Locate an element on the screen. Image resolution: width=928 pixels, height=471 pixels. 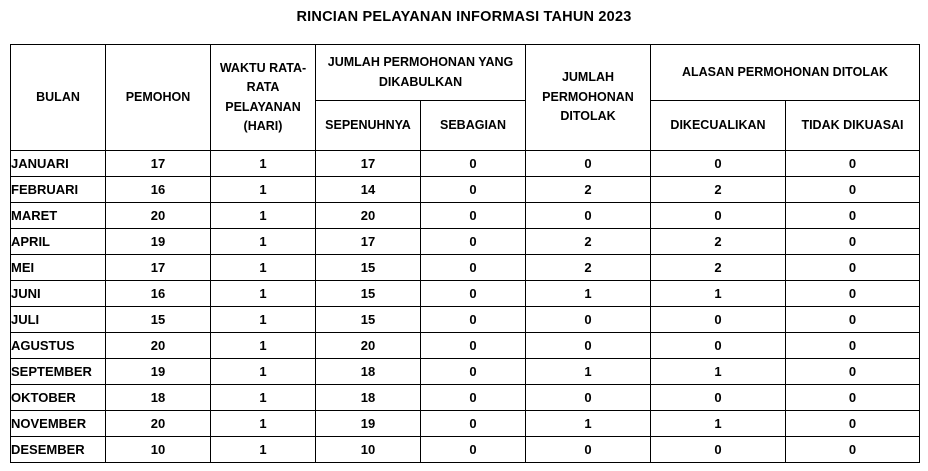
cell-bulan: JULI is located at coordinates (58, 319).